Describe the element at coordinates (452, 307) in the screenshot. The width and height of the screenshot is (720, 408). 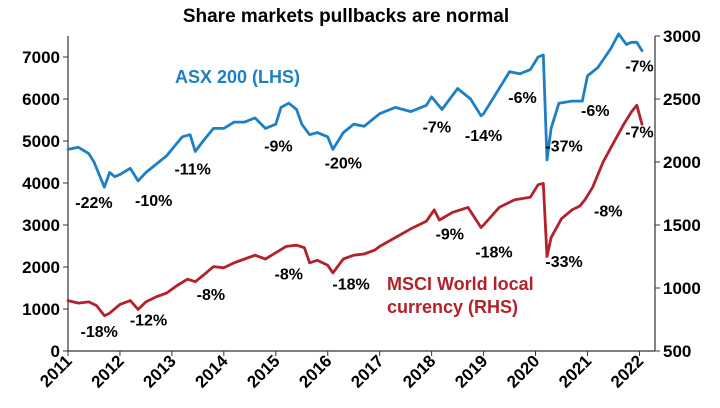
I see `msci-series-label-line2: currency (RHS)` at that location.